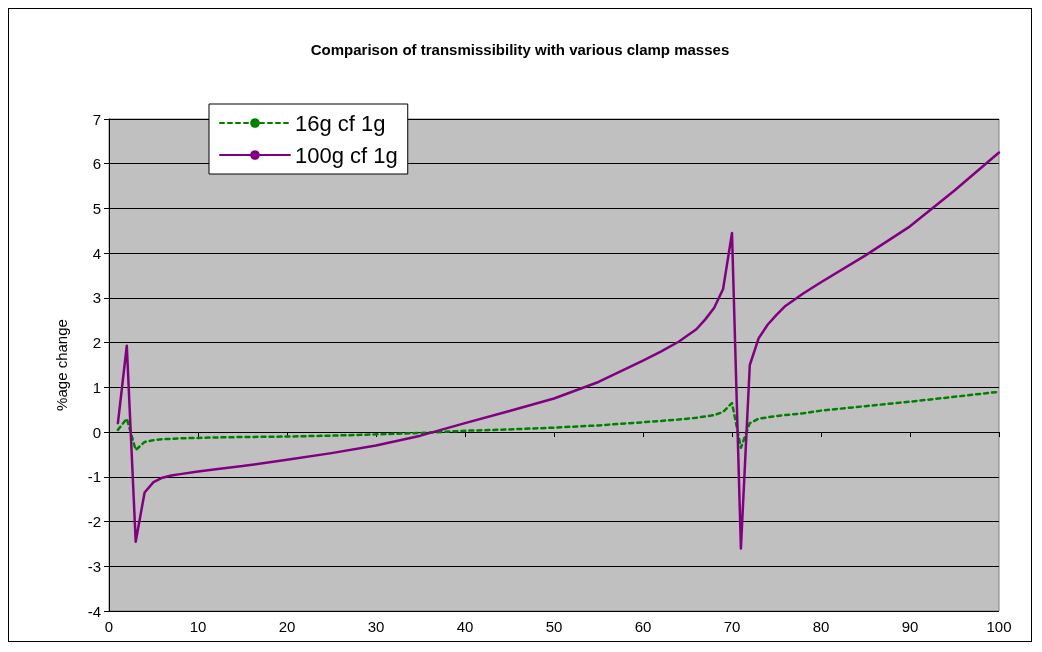 This screenshot has width=1042, height=652. I want to click on y-tick-label: 5, so click(96, 208).